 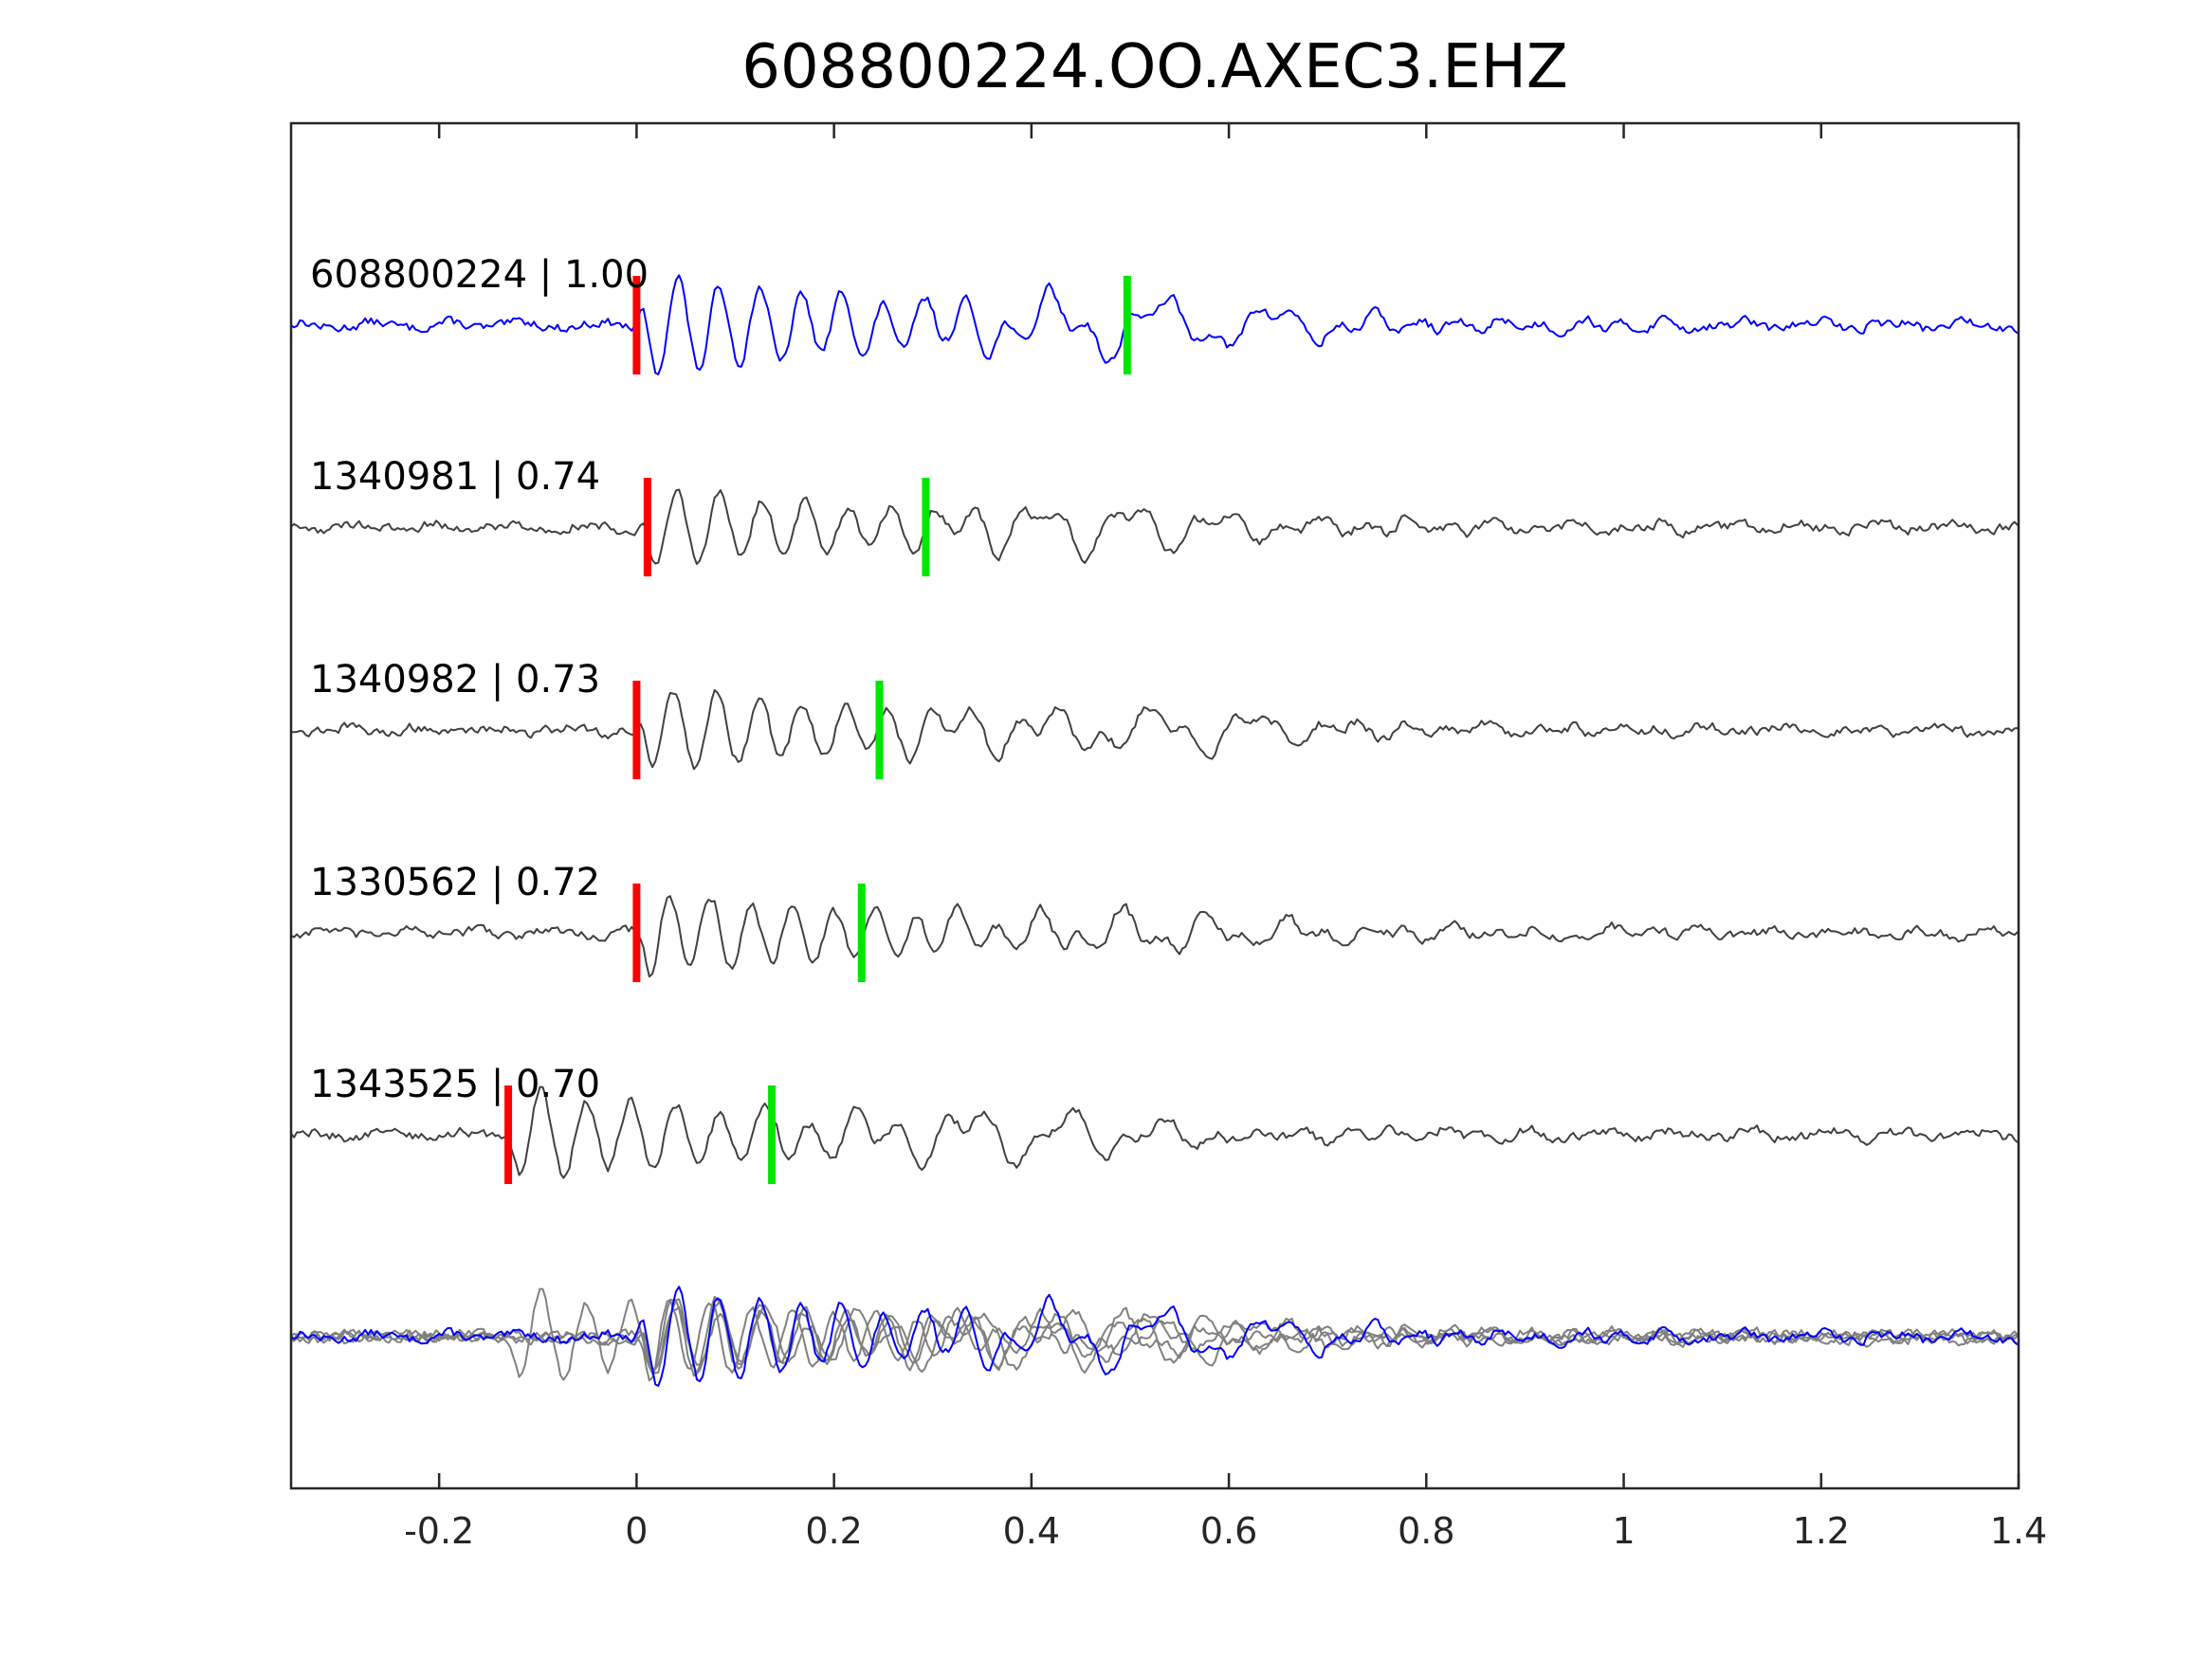 I want to click on x-tick-label: 1.4, so click(x=2018, y=1531).